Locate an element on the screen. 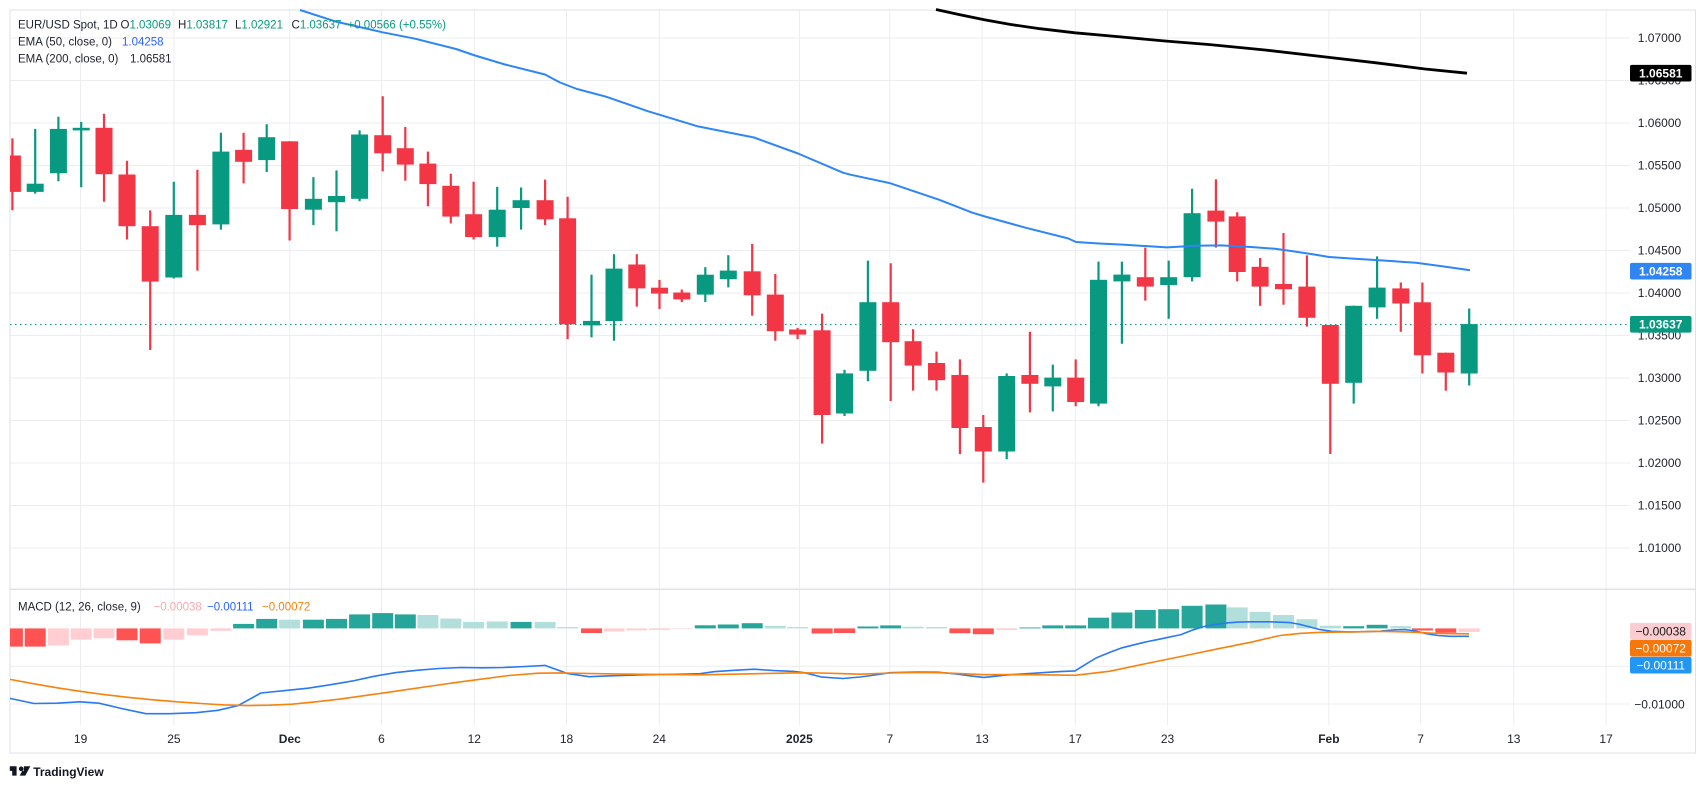 The width and height of the screenshot is (1706, 794). svg-text: 6 is located at coordinates (381, 739).